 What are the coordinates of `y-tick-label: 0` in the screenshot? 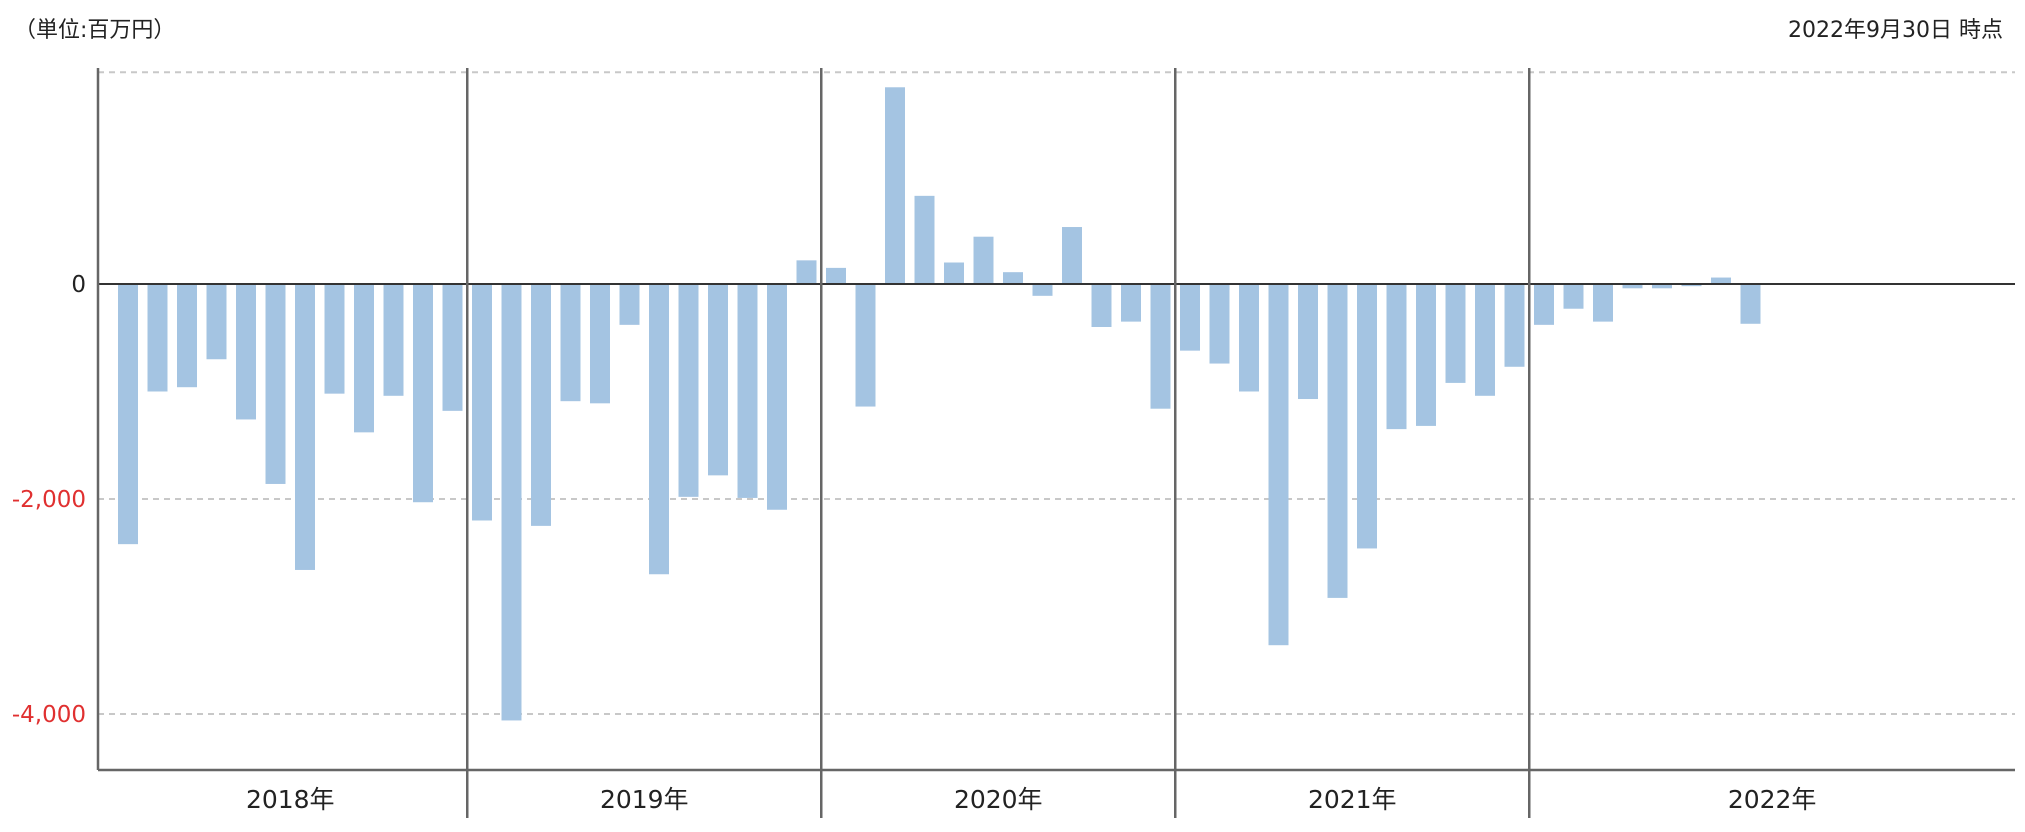 It's located at (78, 285).